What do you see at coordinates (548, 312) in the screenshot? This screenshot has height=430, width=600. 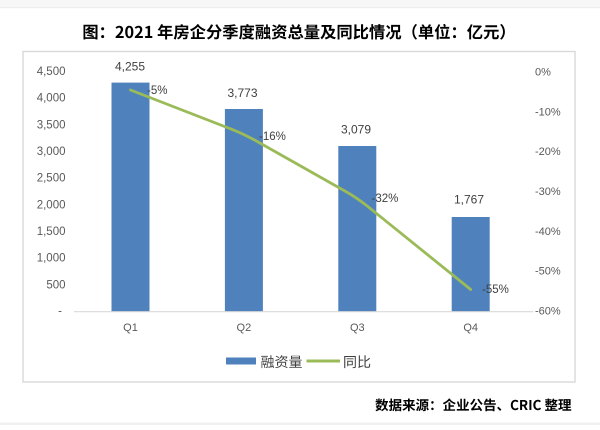 I see `svg-text: -60%` at bounding box center [548, 312].